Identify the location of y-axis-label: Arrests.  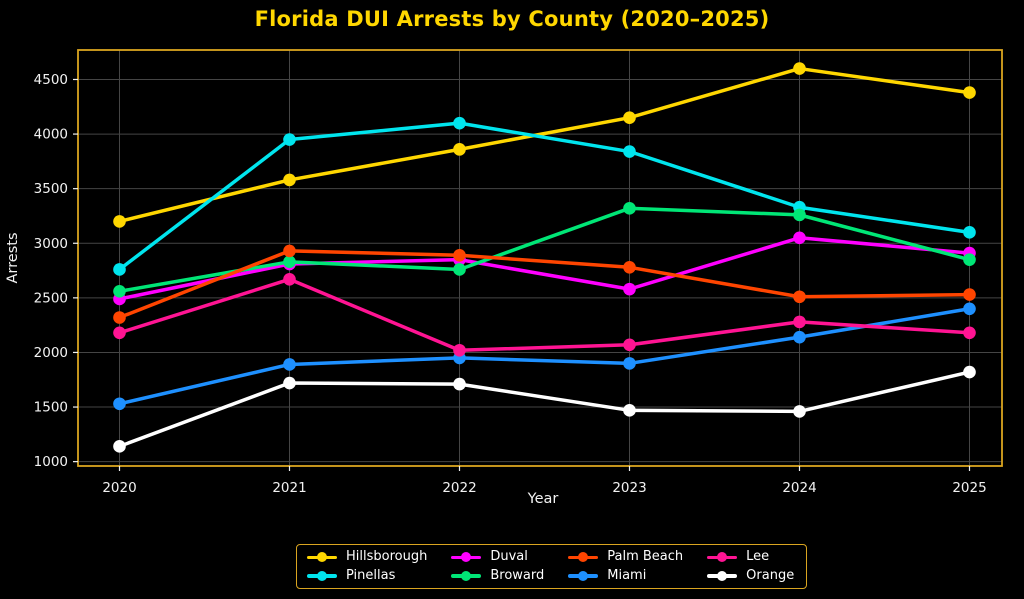
(13, 258).